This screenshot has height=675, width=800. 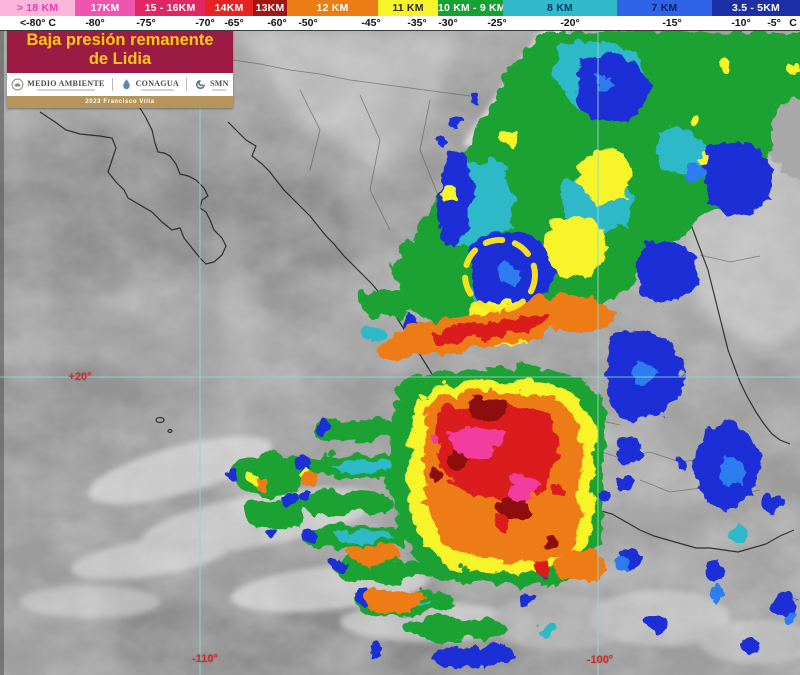 I want to click on scale-temperature-label: -35°, so click(x=417, y=23).